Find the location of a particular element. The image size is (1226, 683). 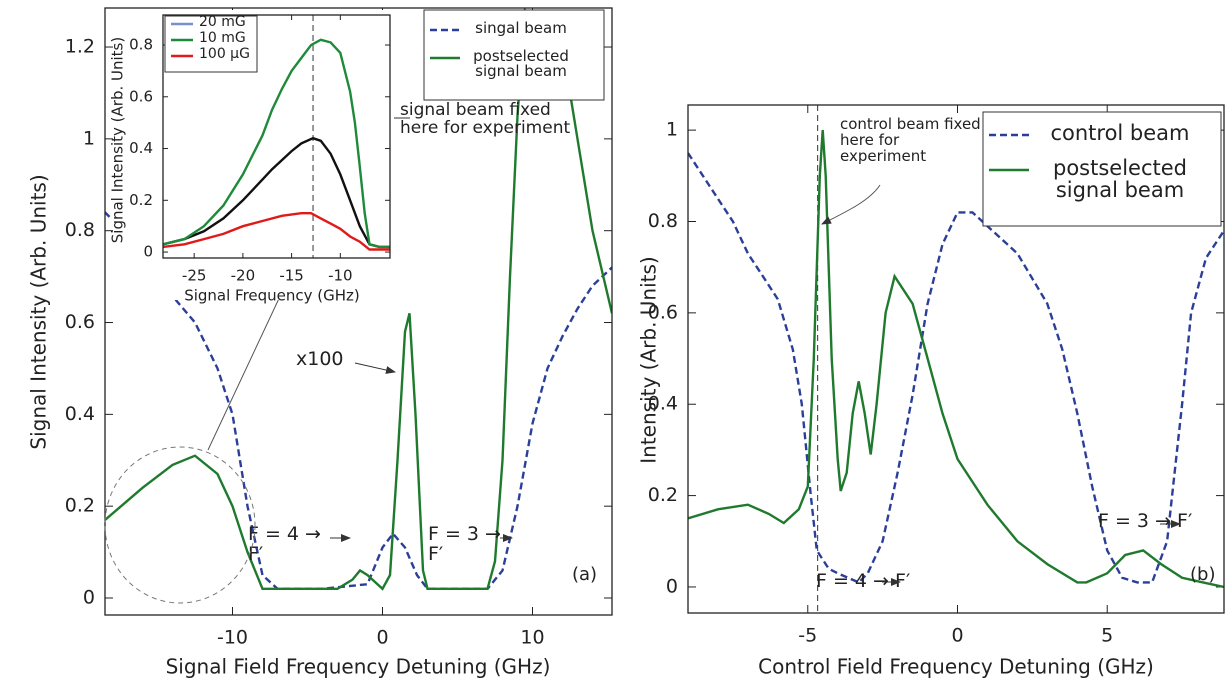

annotation: signal beam fixed here for experiment is located at coordinates (485, 120).